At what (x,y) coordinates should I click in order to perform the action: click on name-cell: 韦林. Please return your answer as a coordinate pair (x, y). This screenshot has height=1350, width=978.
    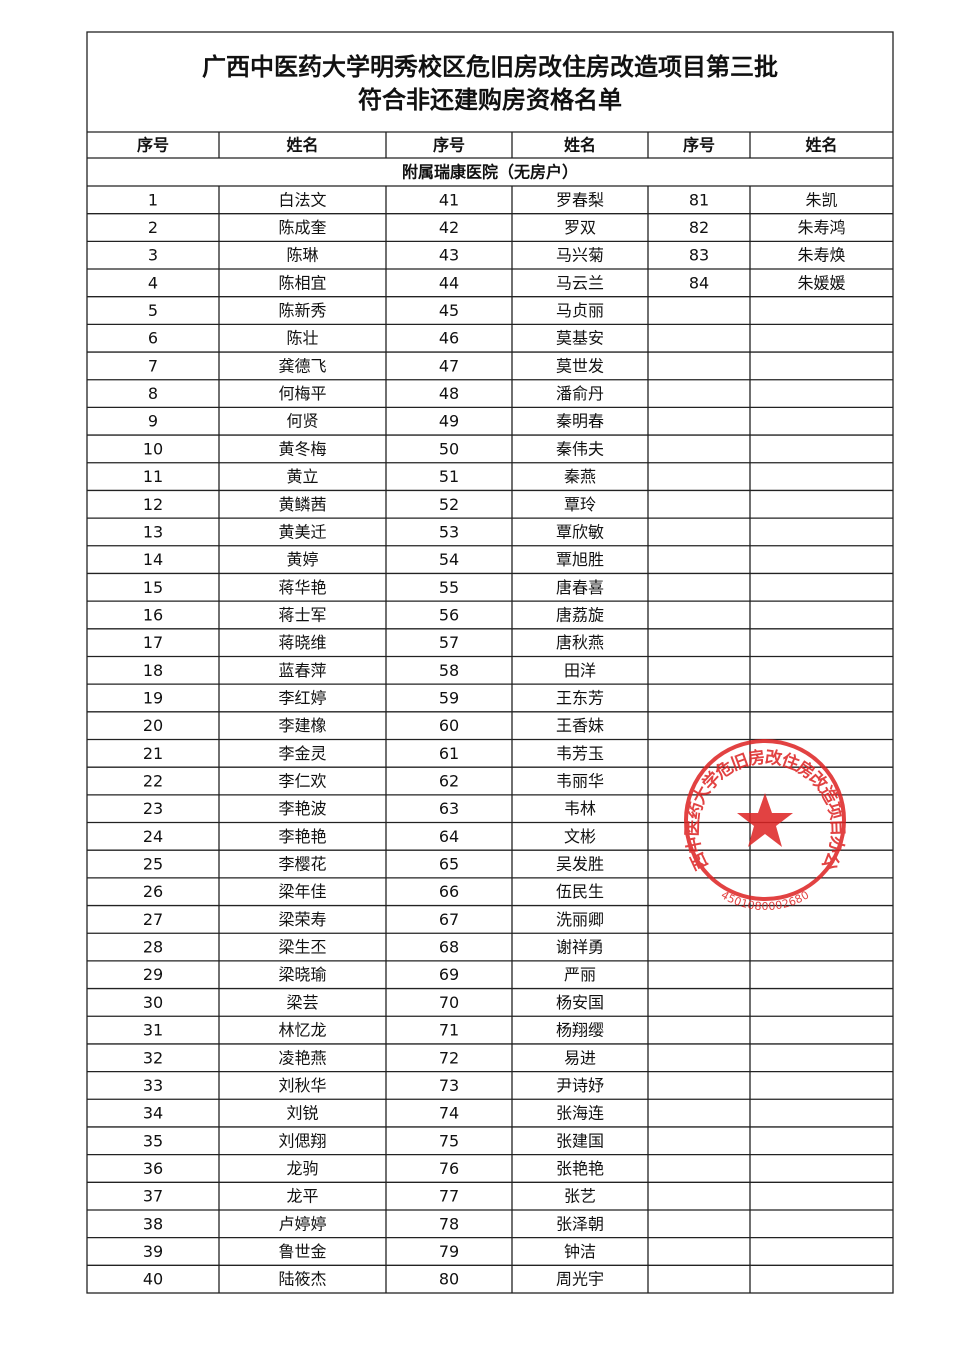
    Looking at the image, I should click on (580, 808).